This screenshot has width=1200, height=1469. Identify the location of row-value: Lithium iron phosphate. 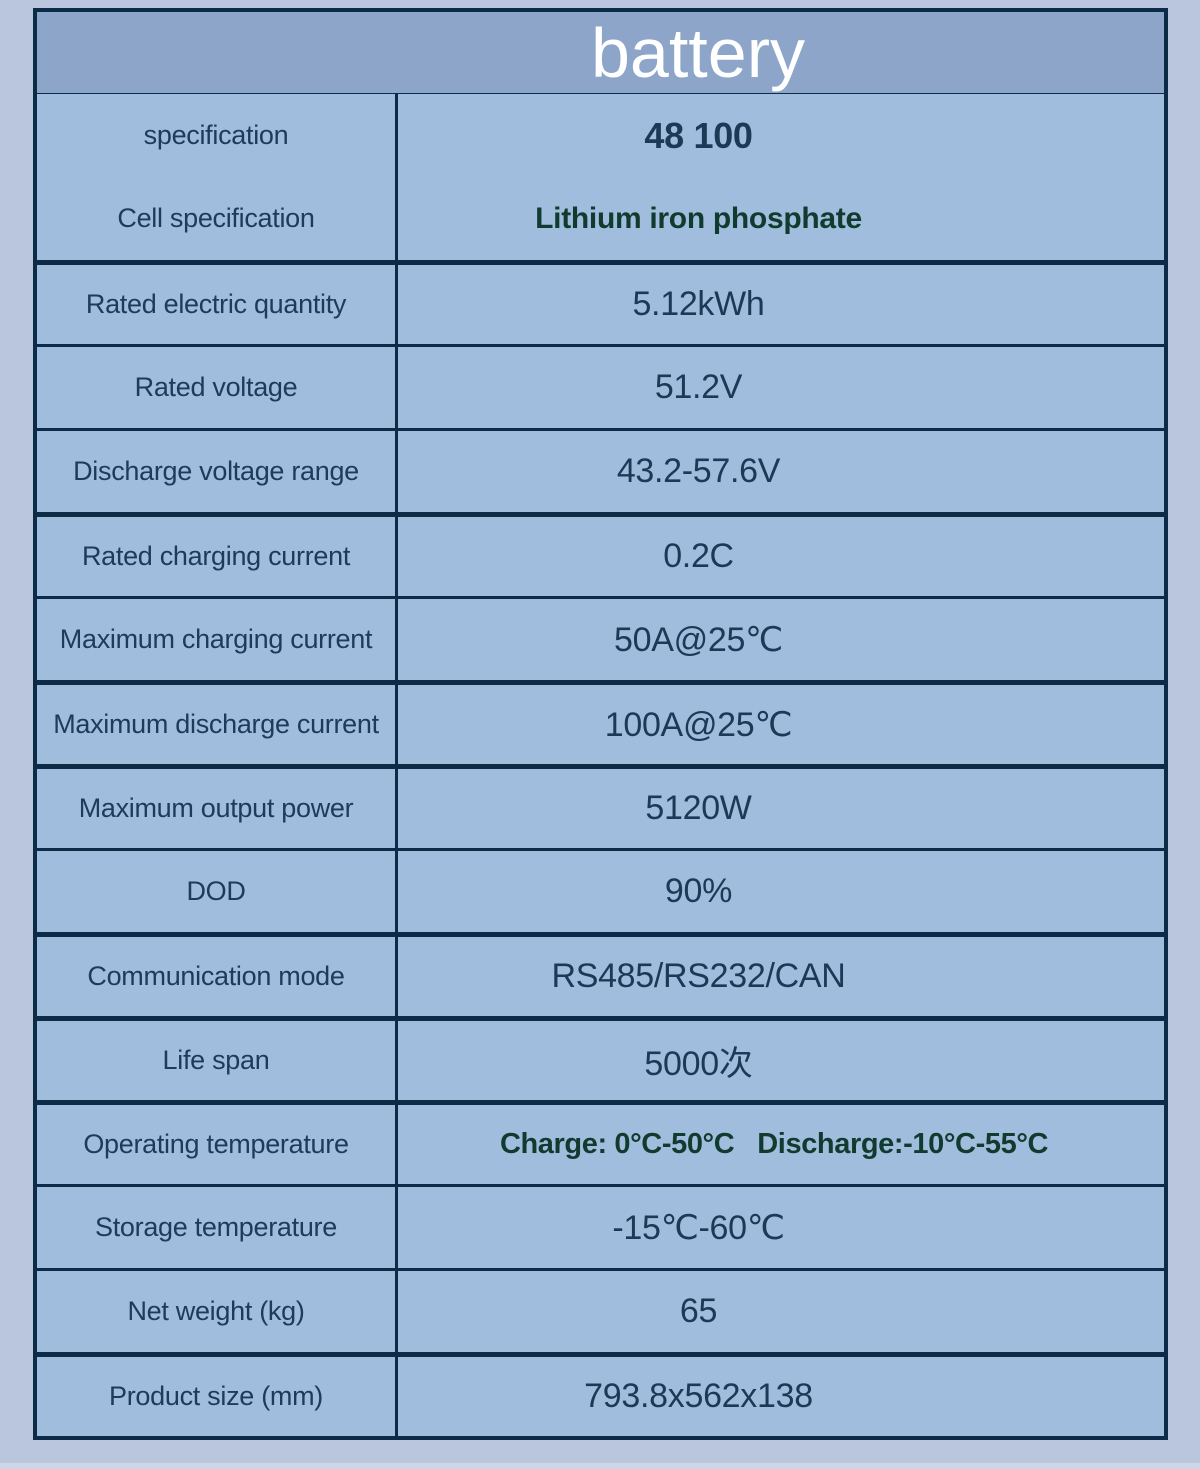
(698, 218).